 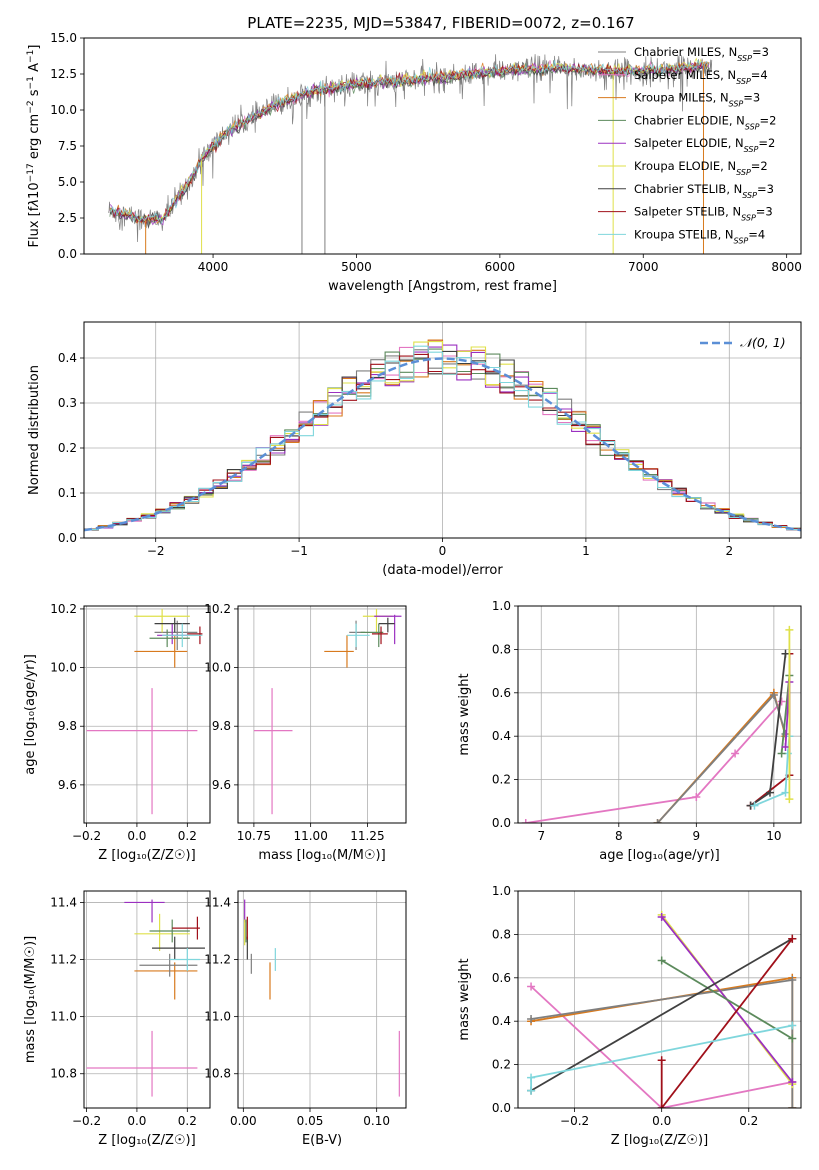 What do you see at coordinates (169, 931) in the screenshot?
I see `mass-vs-Z-point-chabrier-elodie` at bounding box center [169, 931].